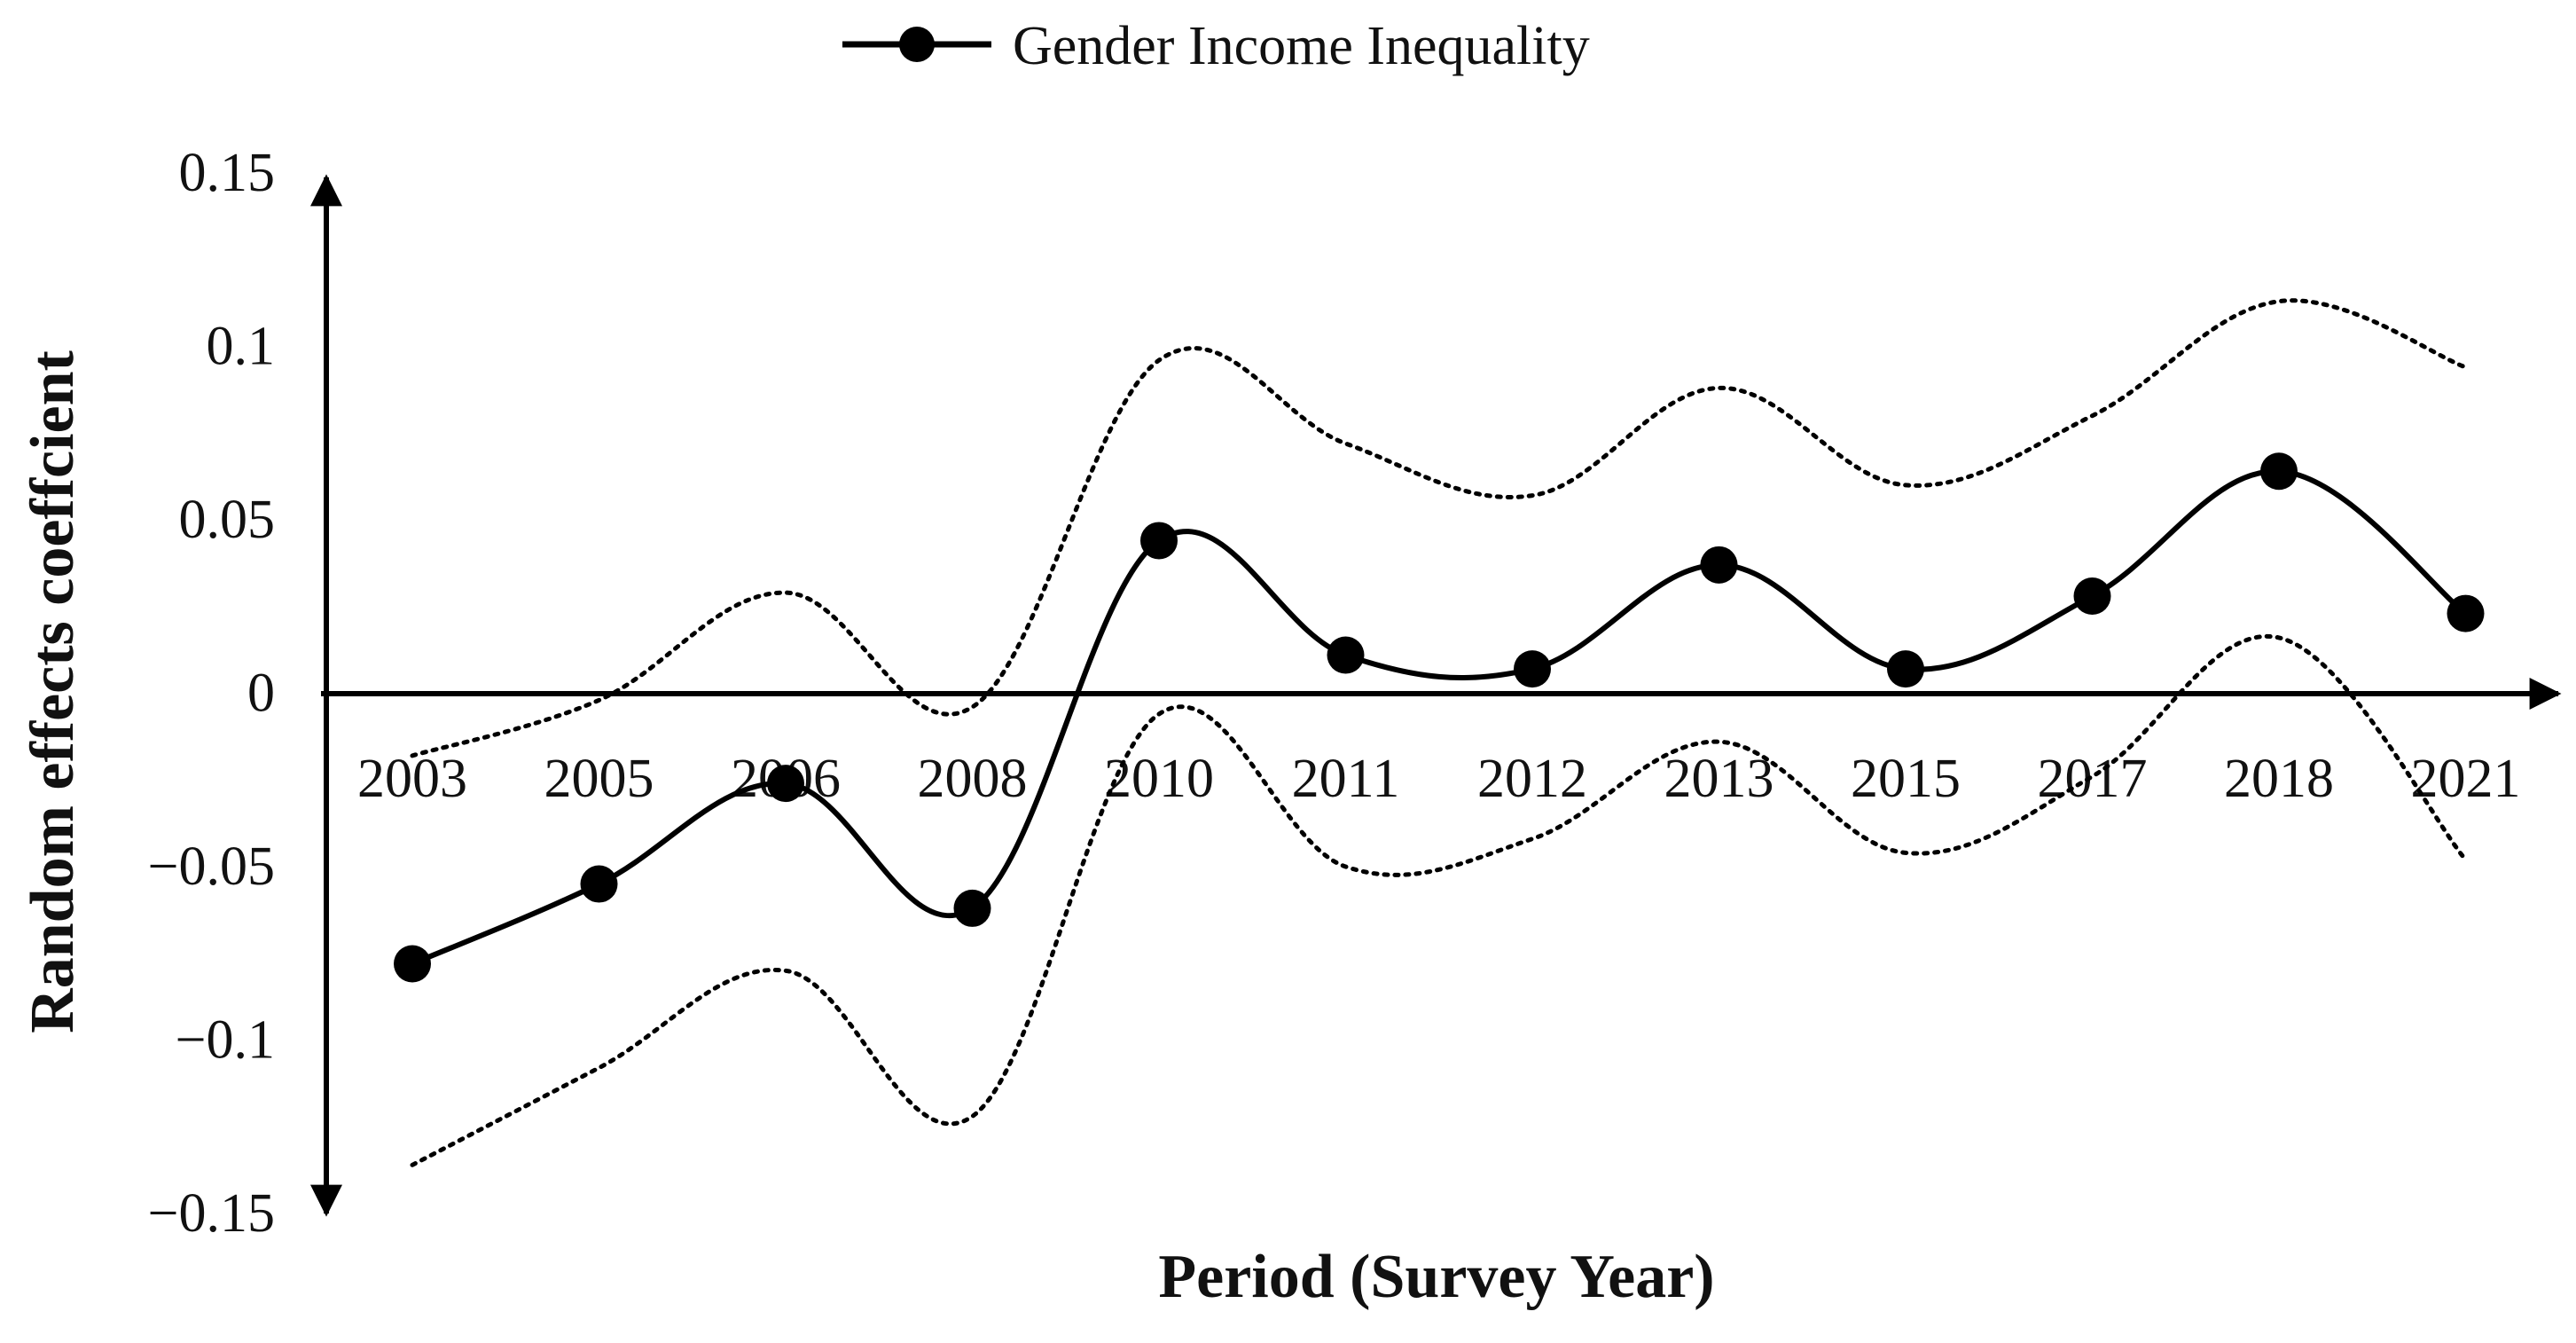  What do you see at coordinates (1346, 779) in the screenshot?
I see `x-tick-label: 2011` at bounding box center [1346, 779].